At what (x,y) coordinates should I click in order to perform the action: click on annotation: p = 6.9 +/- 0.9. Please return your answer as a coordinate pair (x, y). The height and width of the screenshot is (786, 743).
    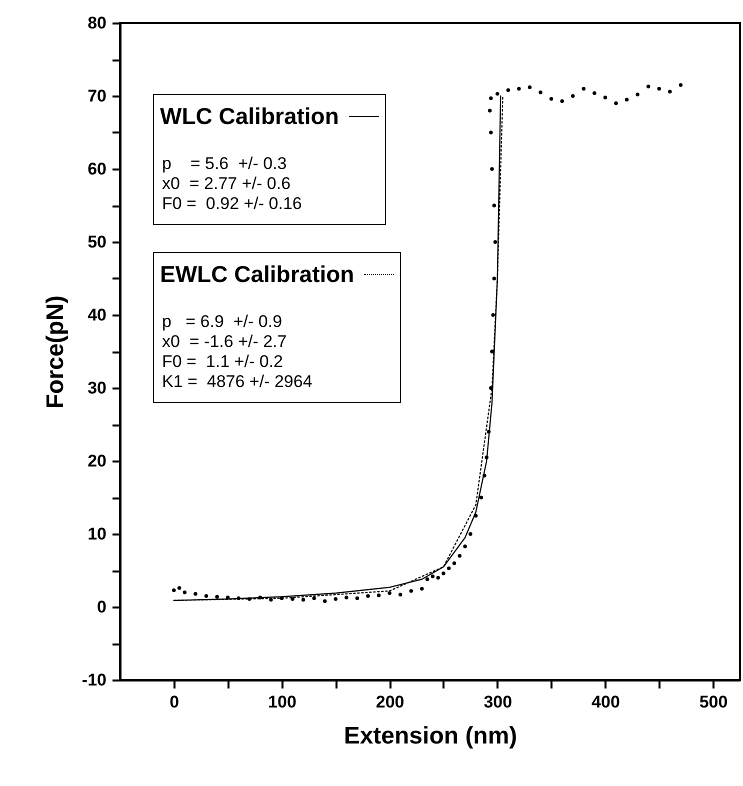
    Looking at the image, I should click on (222, 322).